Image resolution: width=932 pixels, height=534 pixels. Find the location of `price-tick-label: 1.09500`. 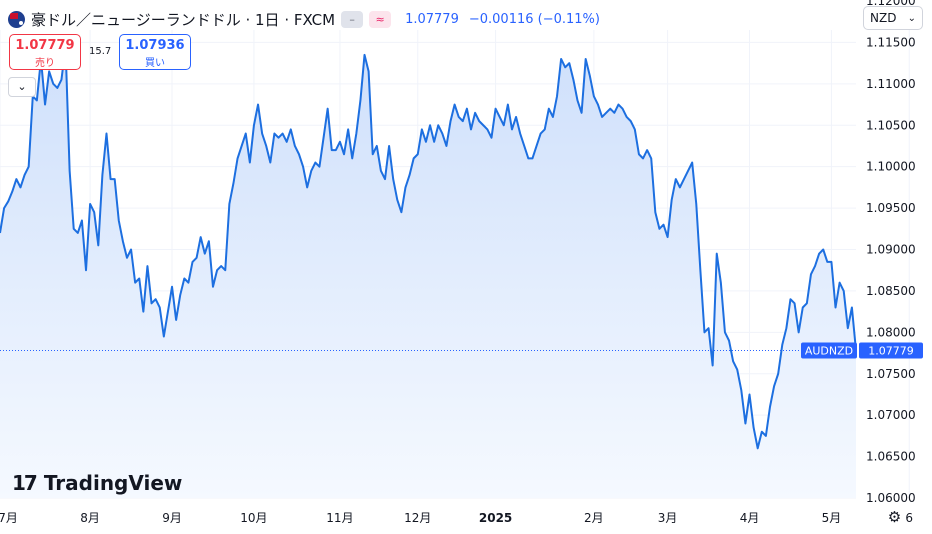

price-tick-label: 1.09500 is located at coordinates (891, 208).